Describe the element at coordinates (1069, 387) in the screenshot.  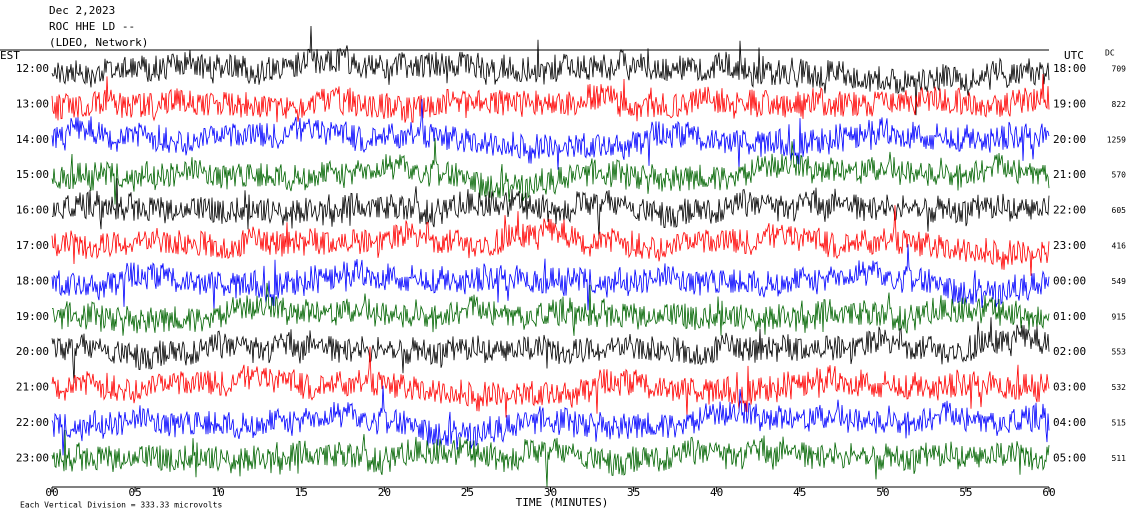
I see `utc-label: 03:00` at that location.